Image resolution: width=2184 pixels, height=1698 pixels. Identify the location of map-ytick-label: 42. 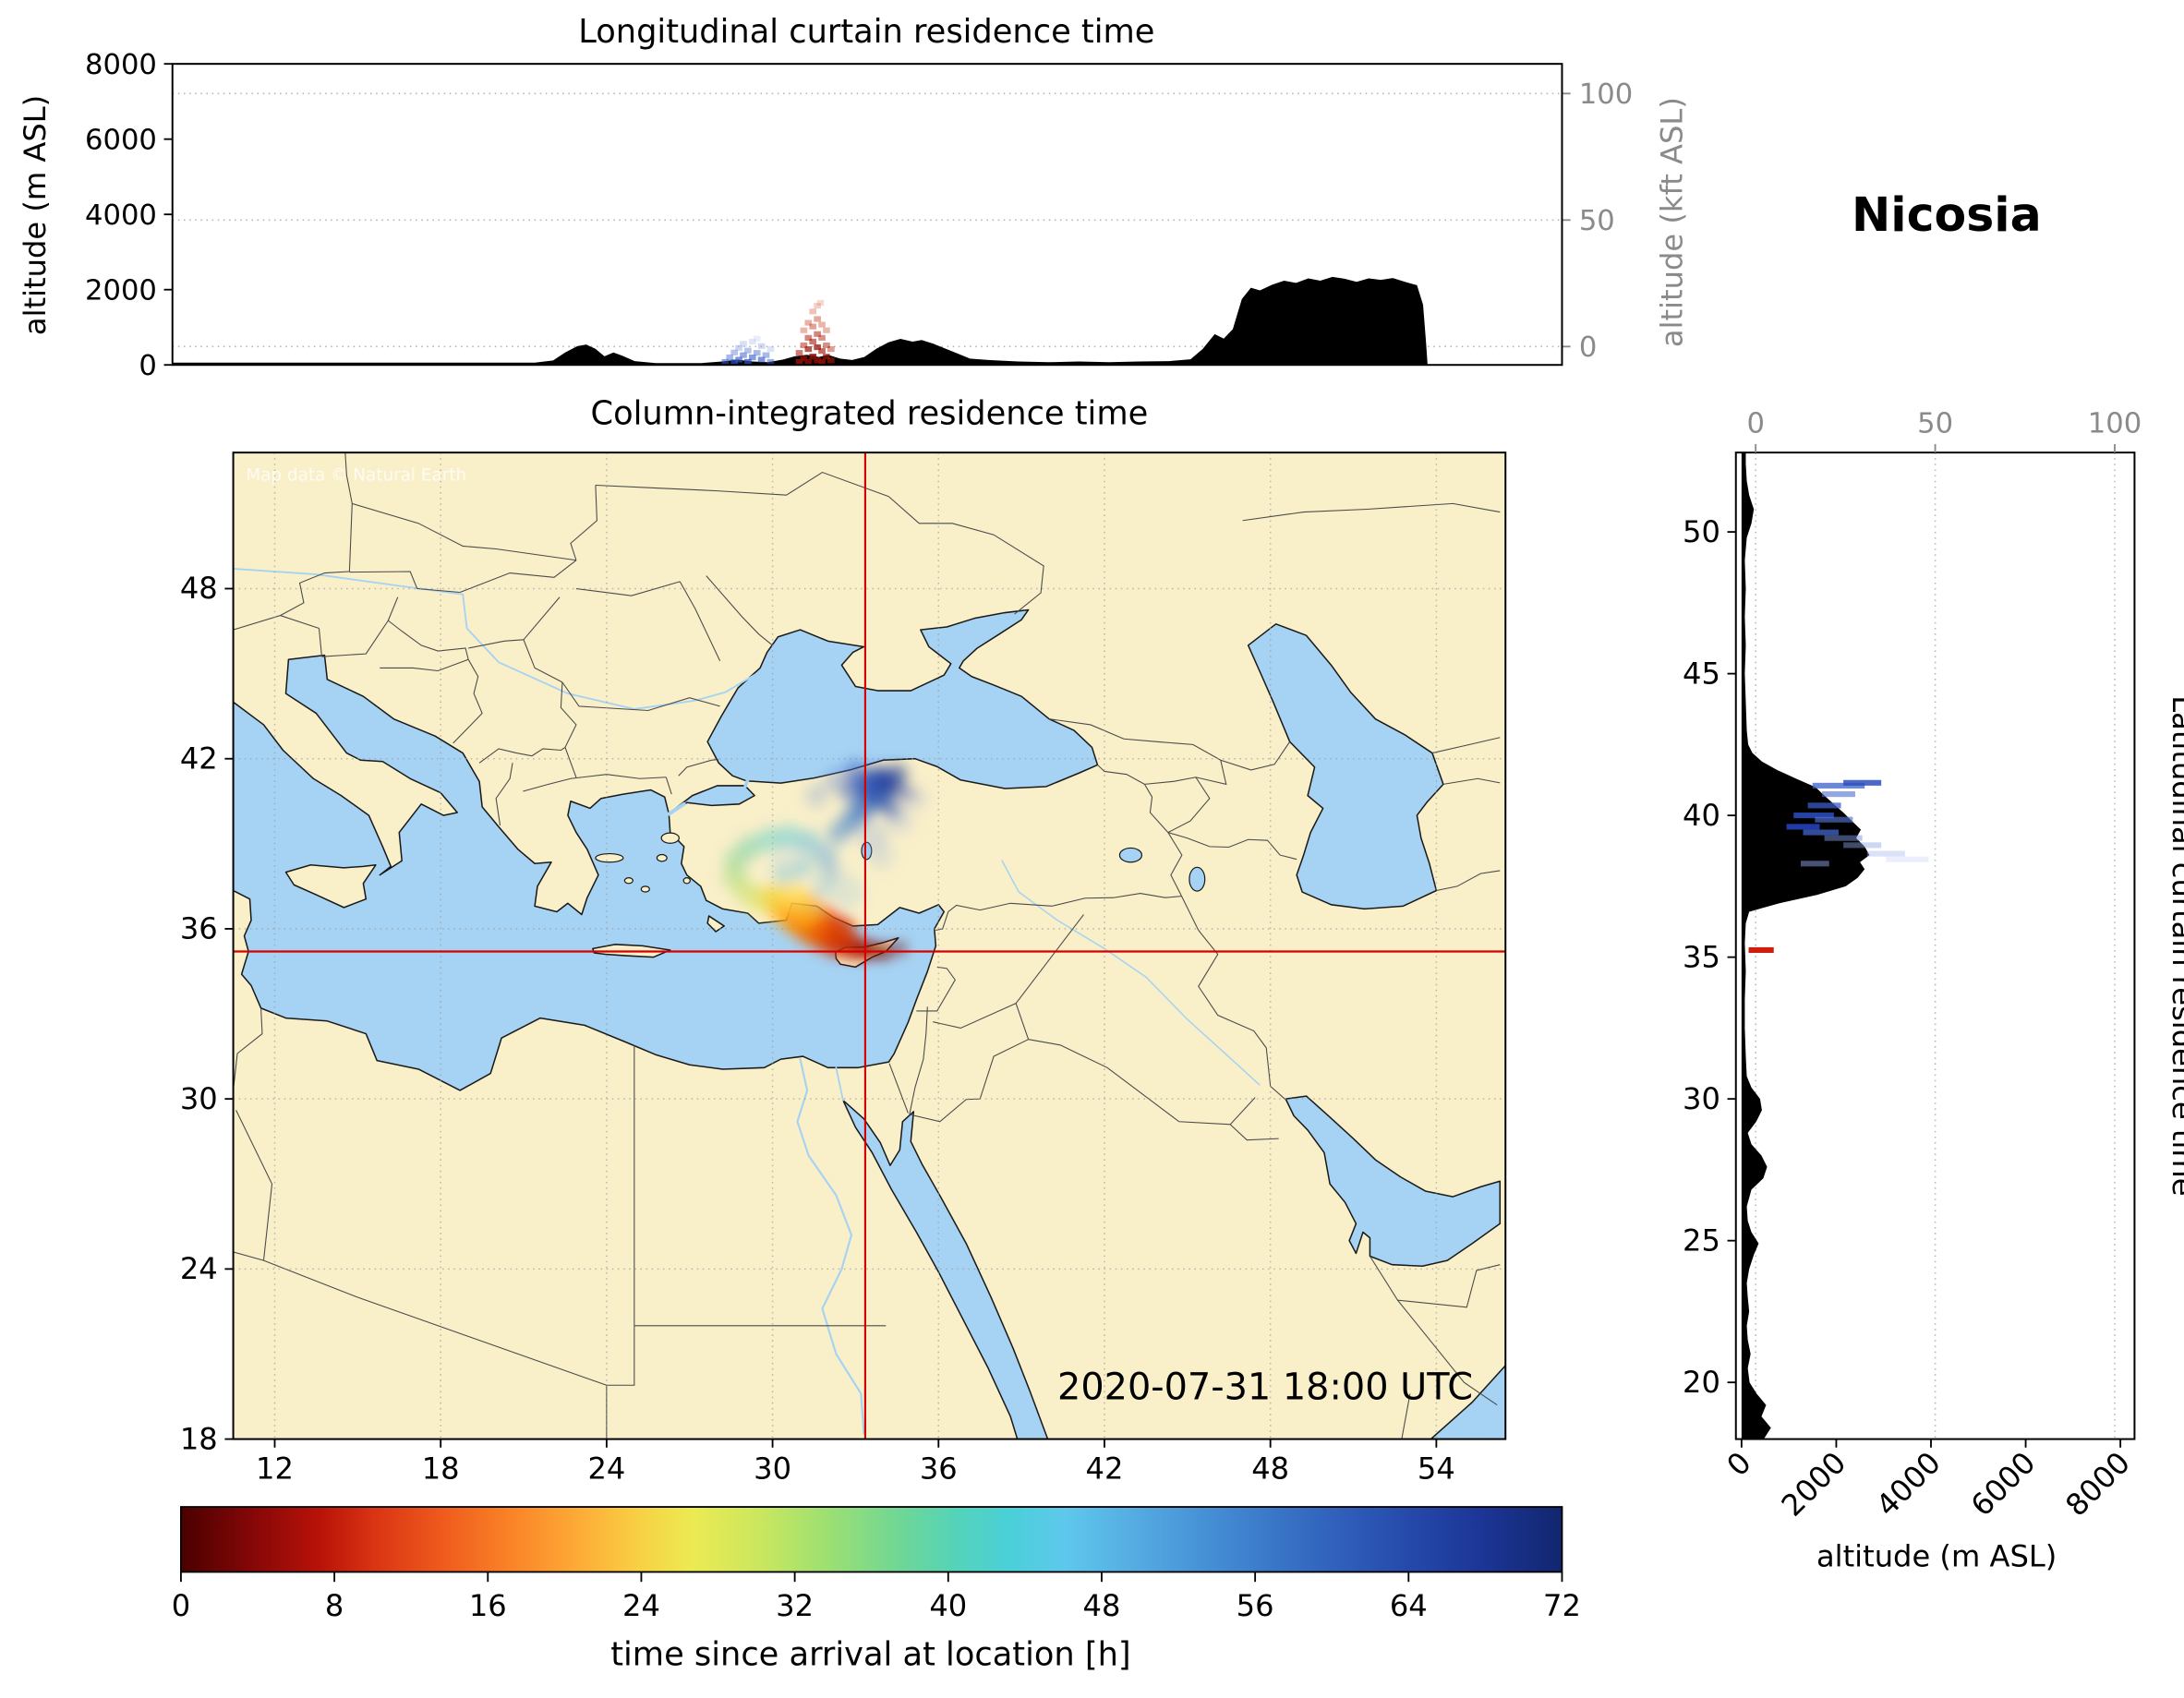
(199, 758).